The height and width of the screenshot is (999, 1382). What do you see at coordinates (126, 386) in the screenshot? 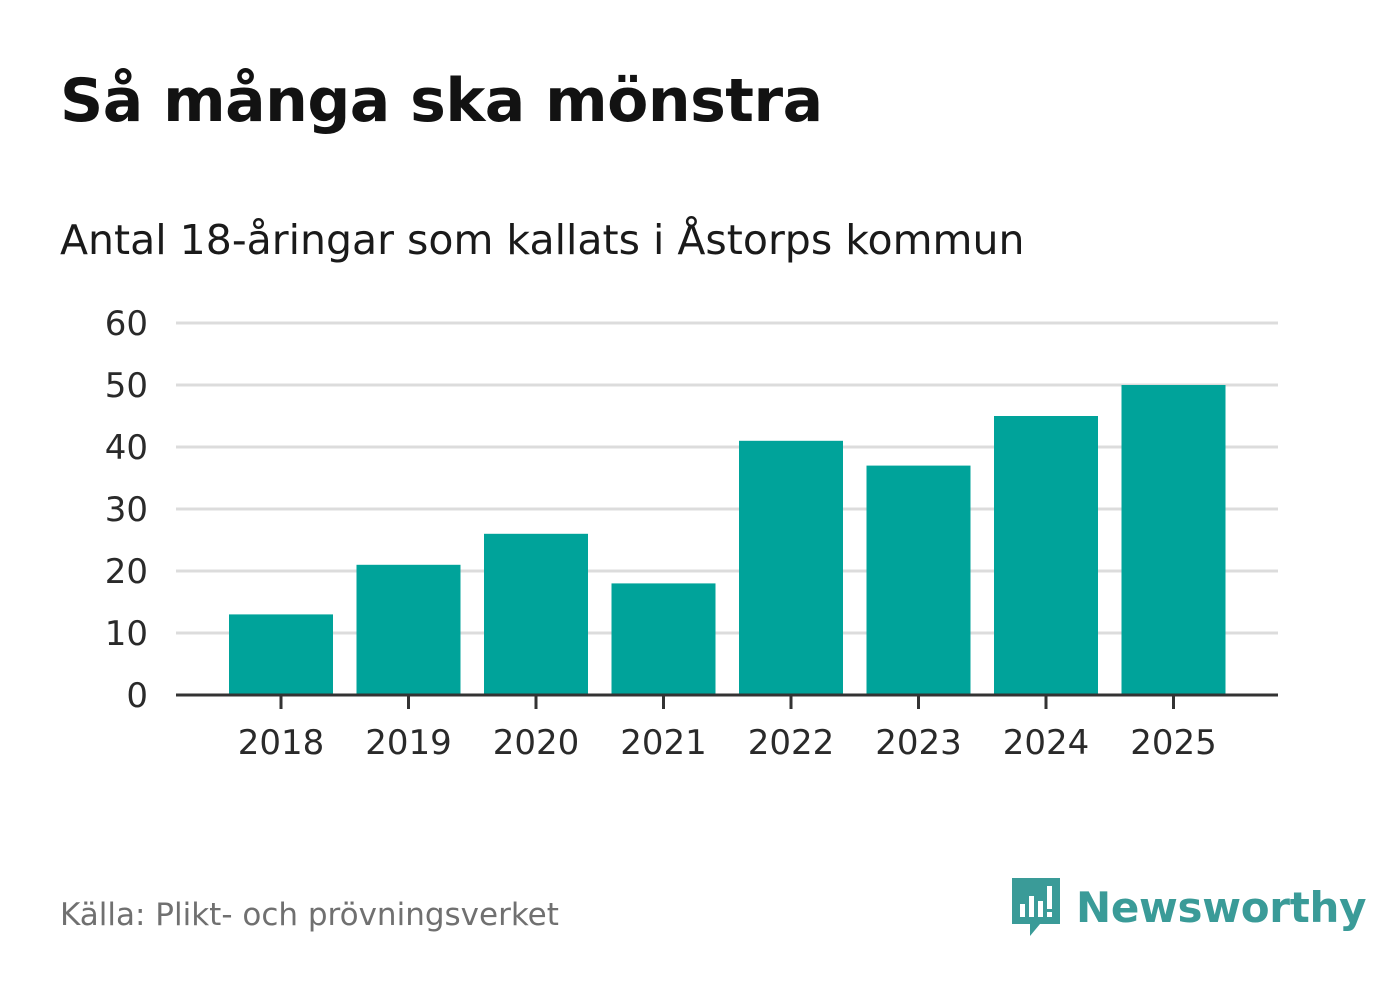
I see `y-tick-label: 50` at bounding box center [126, 386].